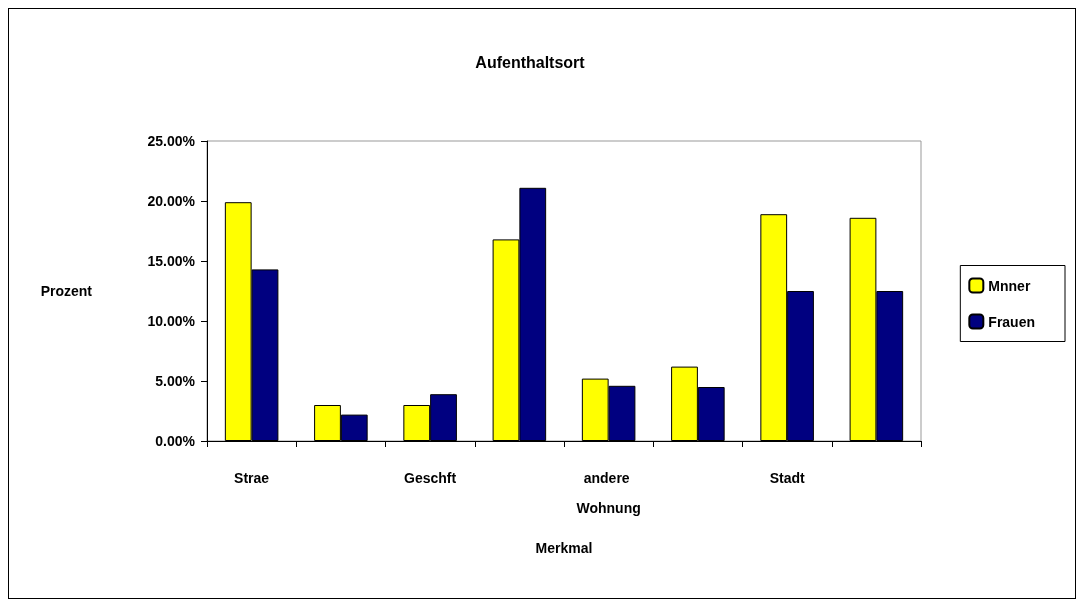 Image resolution: width=1084 pixels, height=607 pixels. What do you see at coordinates (175, 441) in the screenshot?
I see `y-tick-label: 0.00%` at bounding box center [175, 441].